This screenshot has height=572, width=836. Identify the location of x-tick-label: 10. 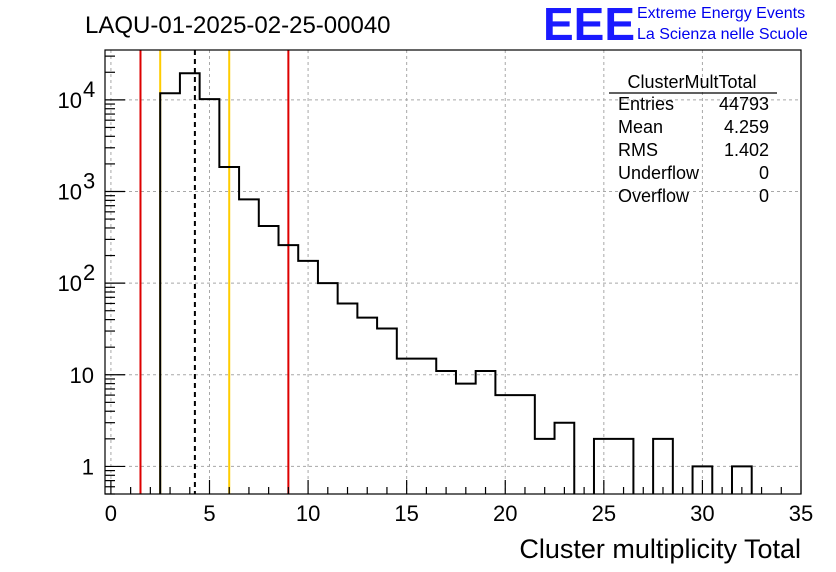
(308, 513).